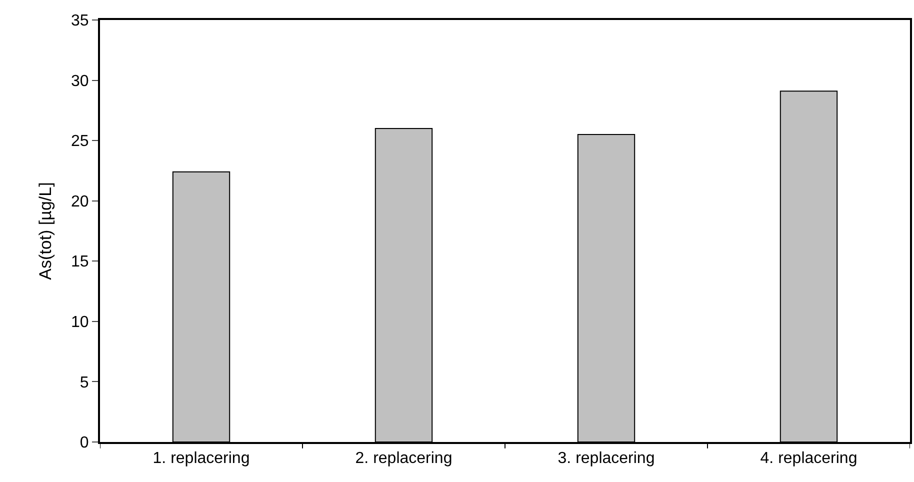  What do you see at coordinates (80, 141) in the screenshot?
I see `y-tick-label: 25` at bounding box center [80, 141].